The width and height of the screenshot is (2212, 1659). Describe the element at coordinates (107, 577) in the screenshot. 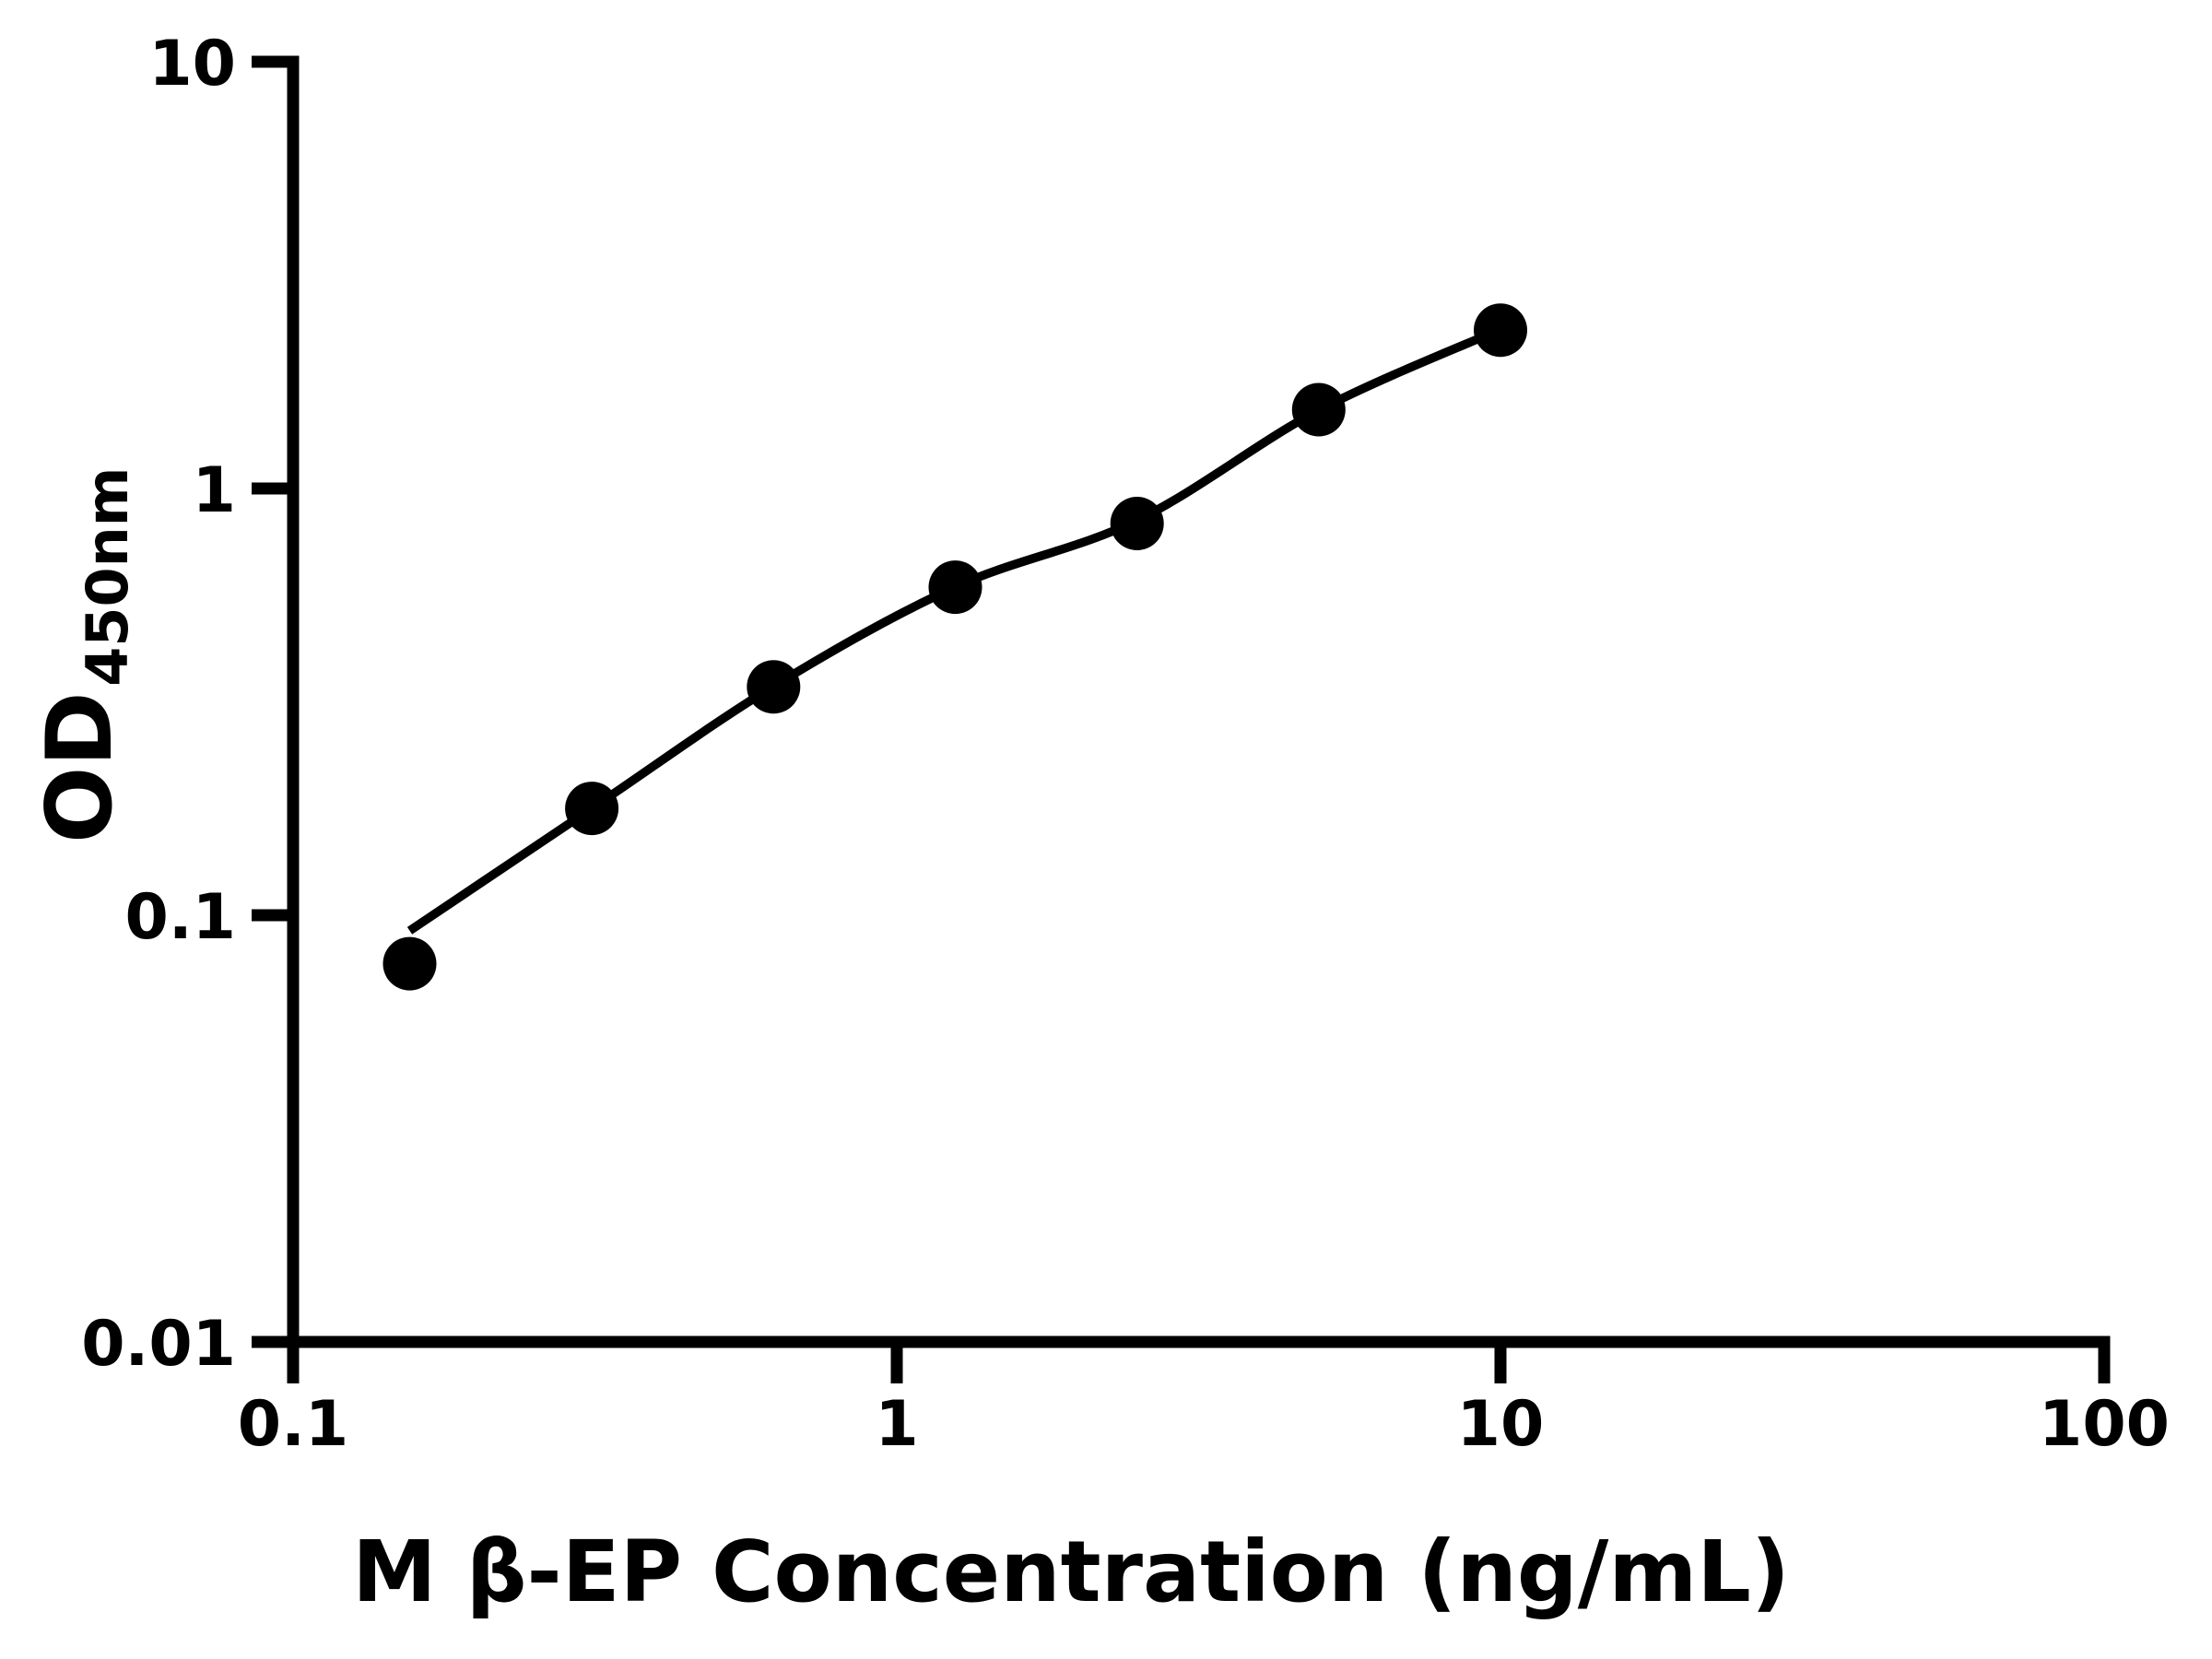

I see `y-axis-title-subscript: 450nm` at that location.